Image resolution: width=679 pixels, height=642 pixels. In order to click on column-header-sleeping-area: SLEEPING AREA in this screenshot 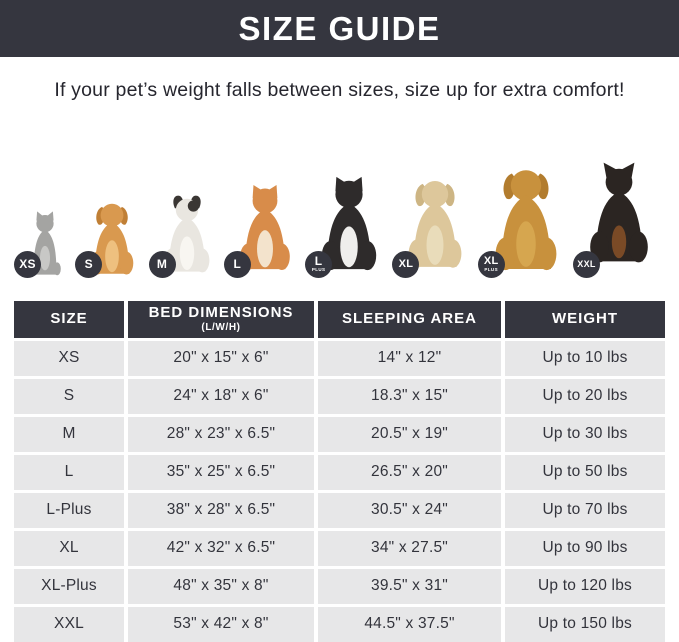, I will do `click(409, 319)`.